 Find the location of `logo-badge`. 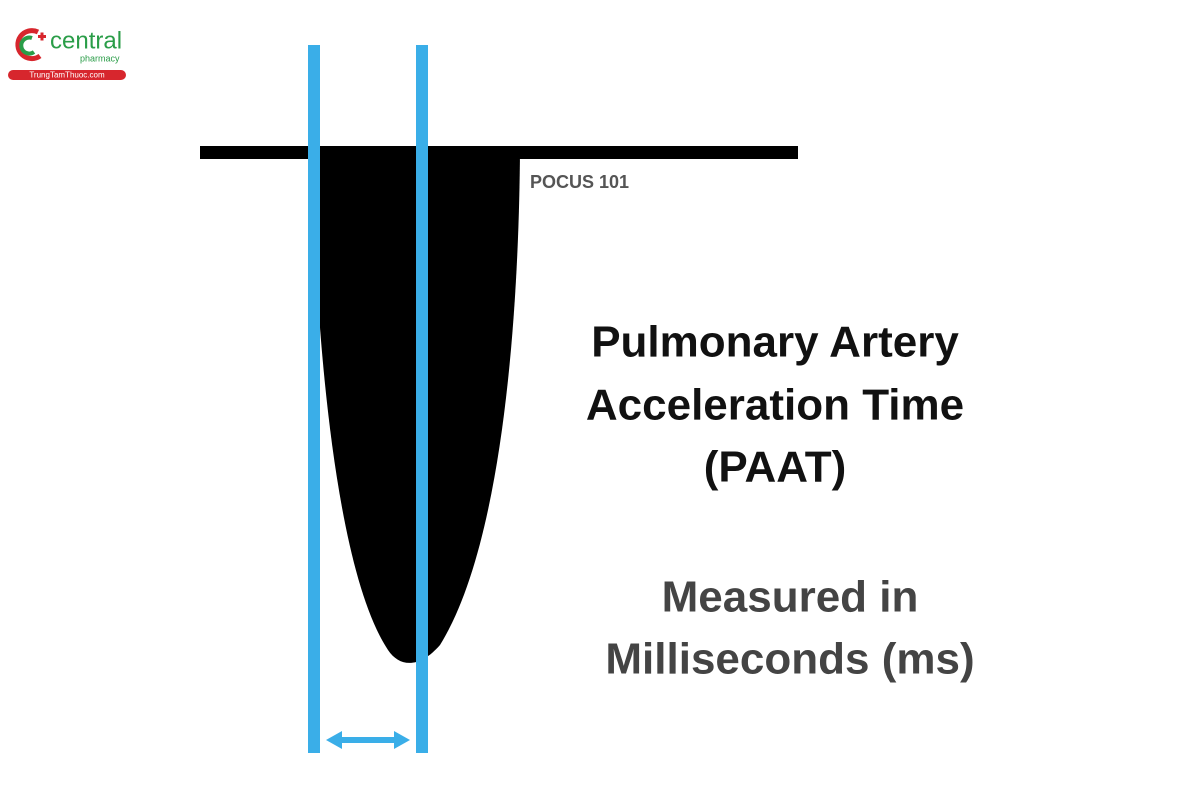

logo-badge is located at coordinates (67, 75).